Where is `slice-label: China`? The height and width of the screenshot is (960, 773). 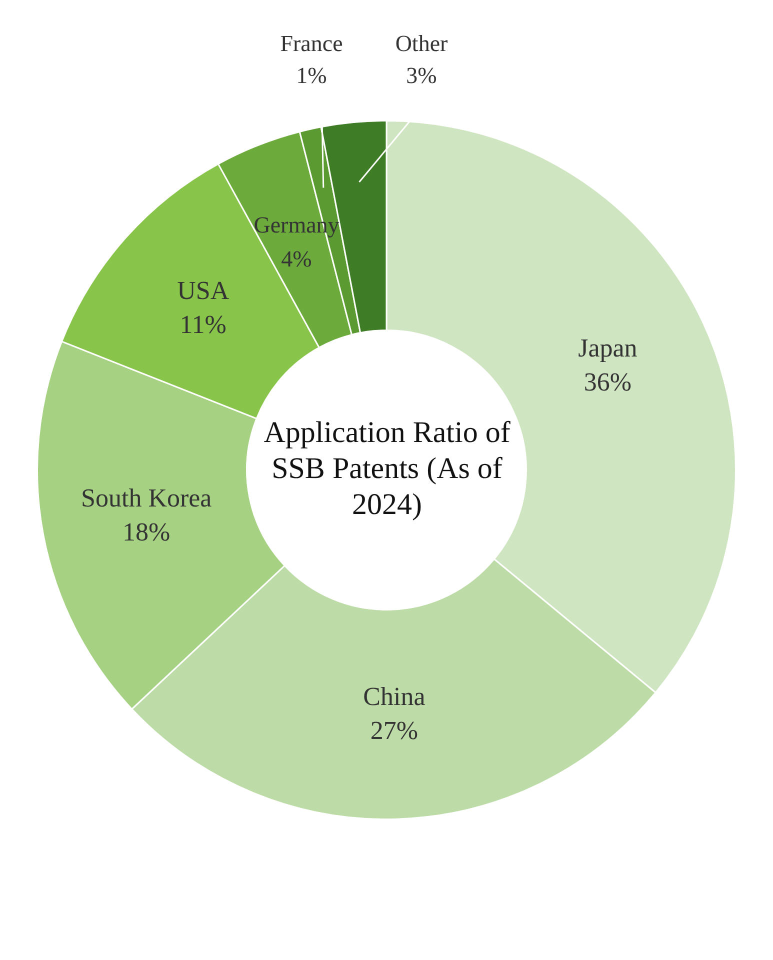 slice-label: China is located at coordinates (394, 697).